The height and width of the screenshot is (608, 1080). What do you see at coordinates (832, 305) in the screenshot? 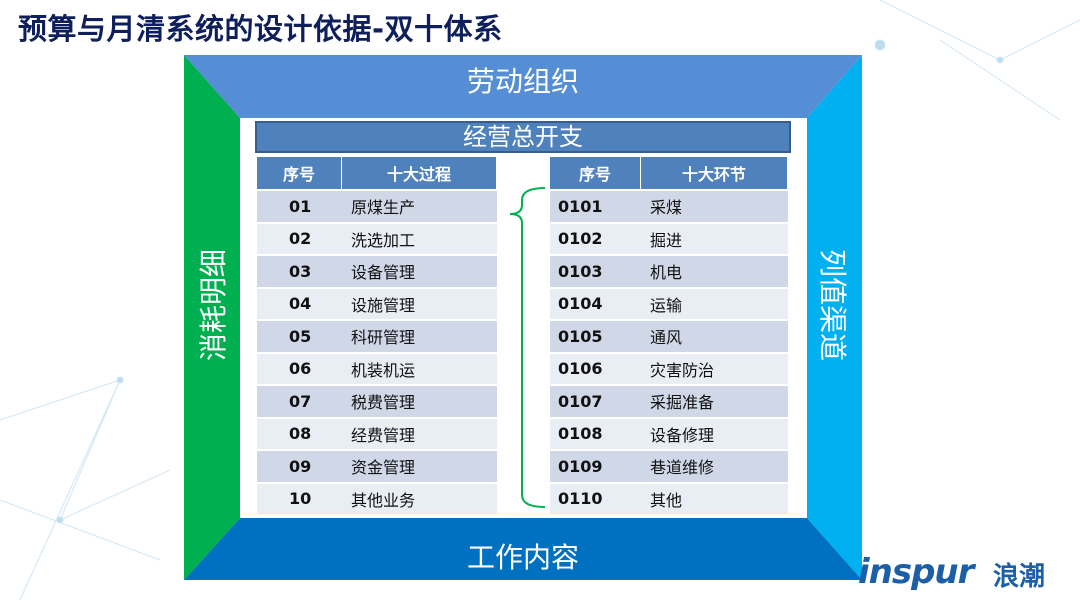
I see `label-value-channel: 列值渠道` at bounding box center [832, 305].